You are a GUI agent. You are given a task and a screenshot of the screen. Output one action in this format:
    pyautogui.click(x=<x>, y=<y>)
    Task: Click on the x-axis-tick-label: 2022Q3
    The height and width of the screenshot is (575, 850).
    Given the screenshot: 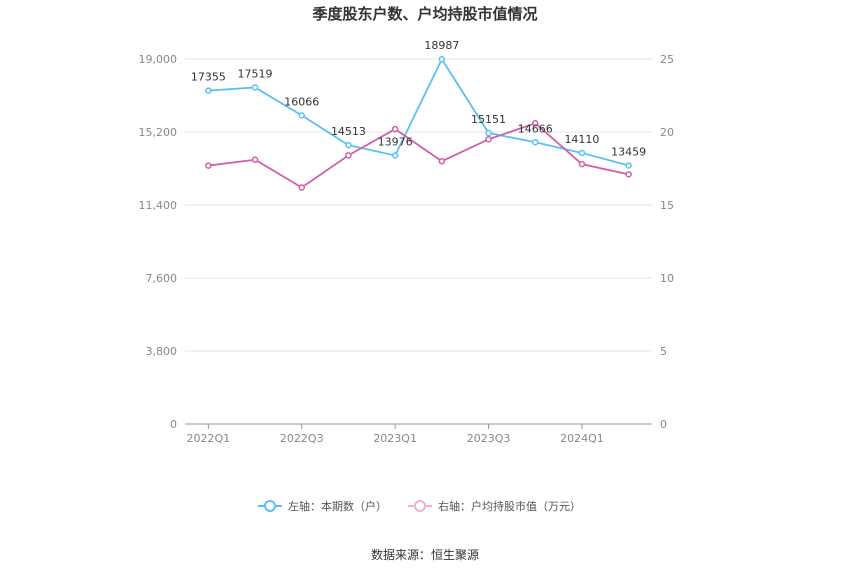 What is the action you would take?
    pyautogui.click(x=302, y=438)
    